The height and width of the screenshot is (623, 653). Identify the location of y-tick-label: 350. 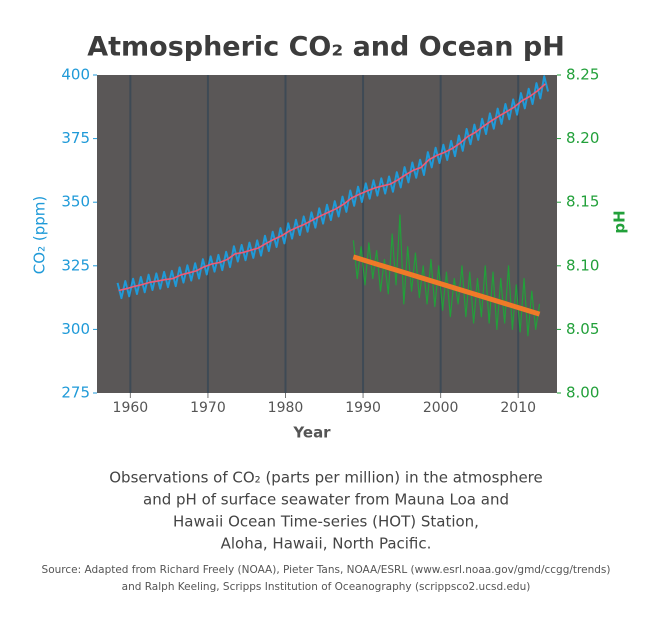
(75, 202).